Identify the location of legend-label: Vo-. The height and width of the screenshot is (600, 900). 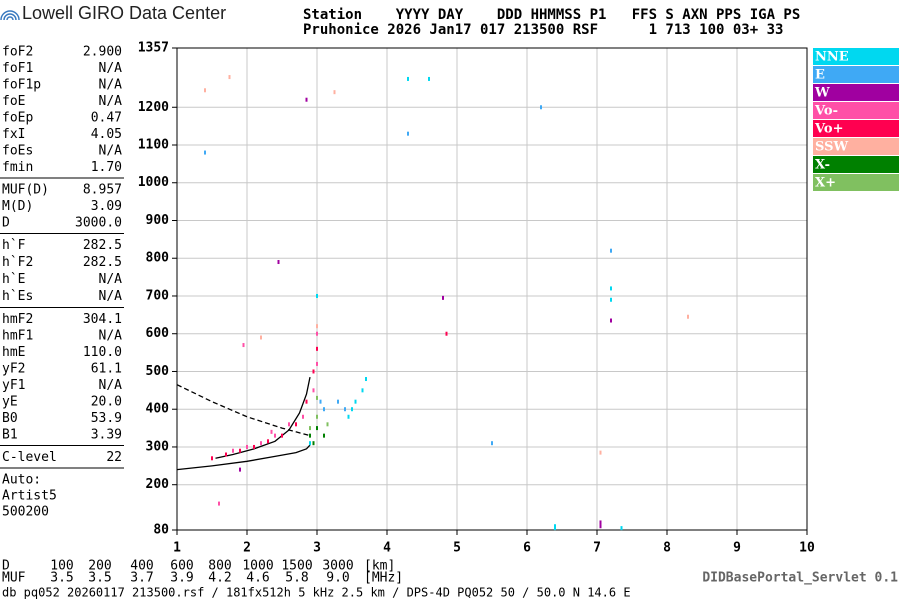
(826, 111).